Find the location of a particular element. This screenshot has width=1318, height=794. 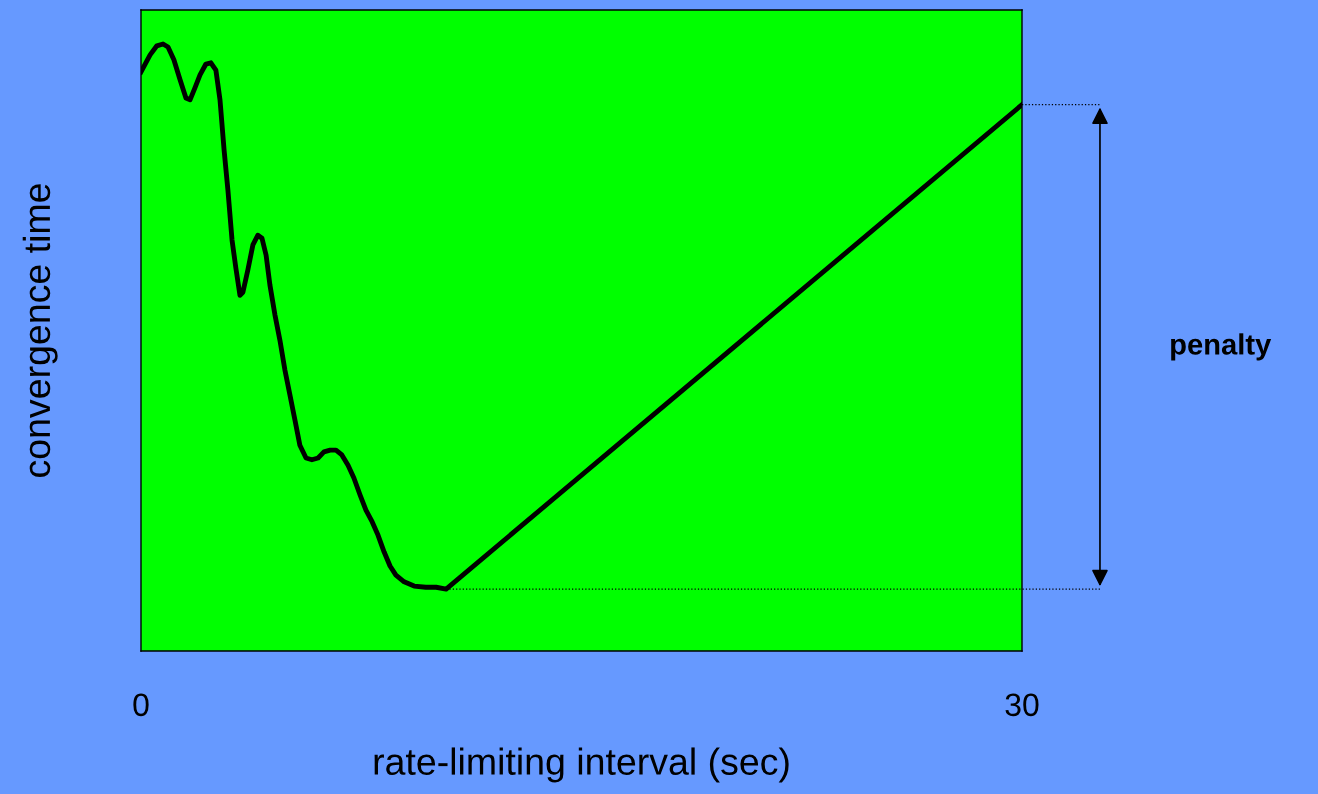

y-axis-title: convergence time is located at coordinates (40, 330).